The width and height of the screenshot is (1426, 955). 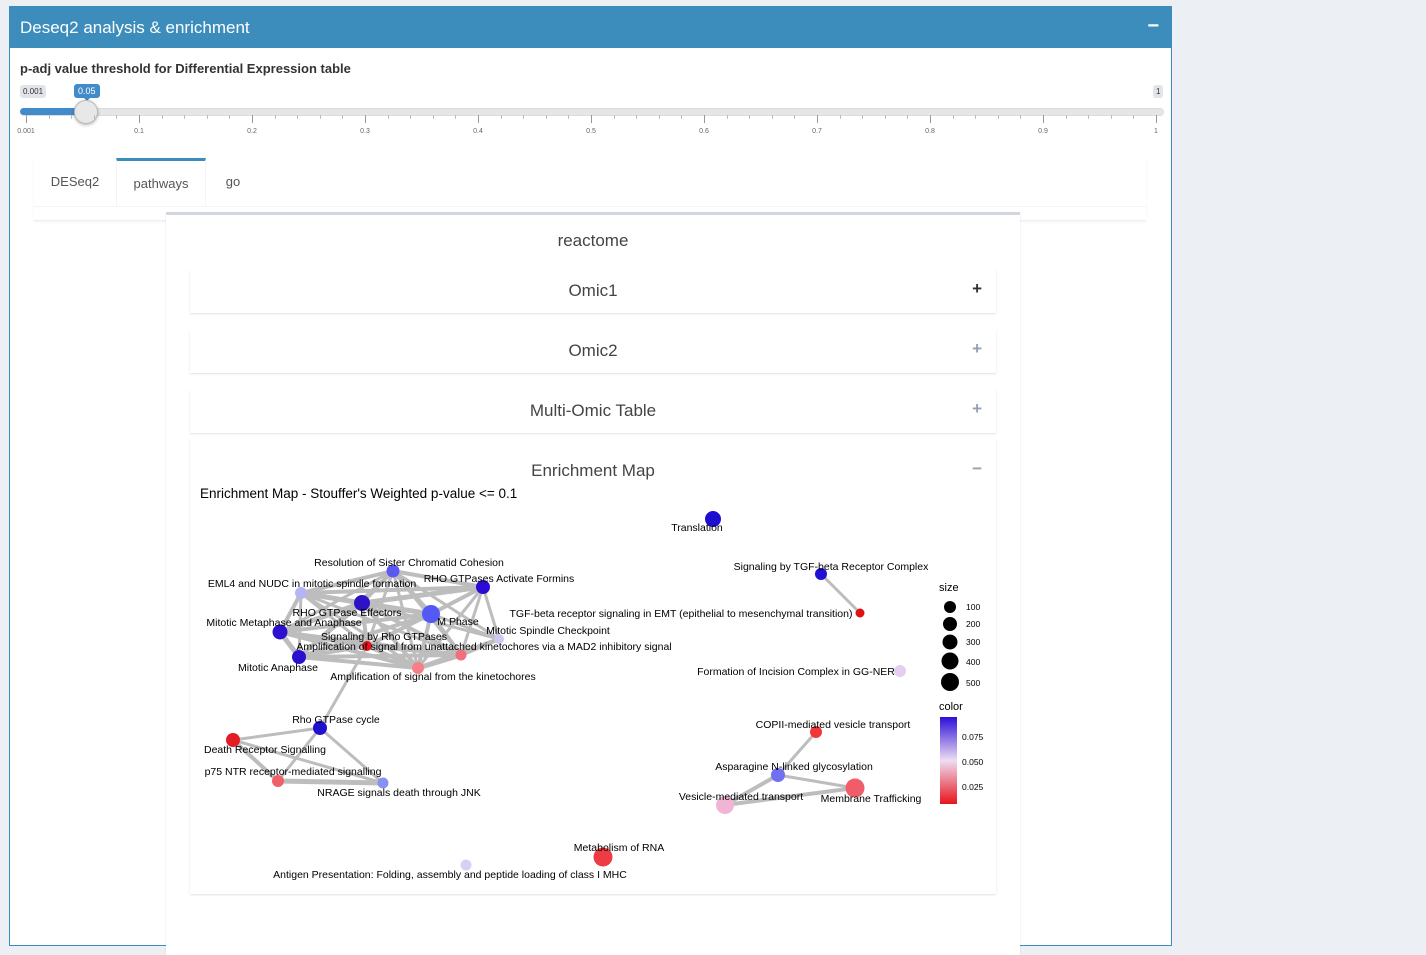 What do you see at coordinates (817, 131) in the screenshot?
I see `slider-tick-label: 0.7` at bounding box center [817, 131].